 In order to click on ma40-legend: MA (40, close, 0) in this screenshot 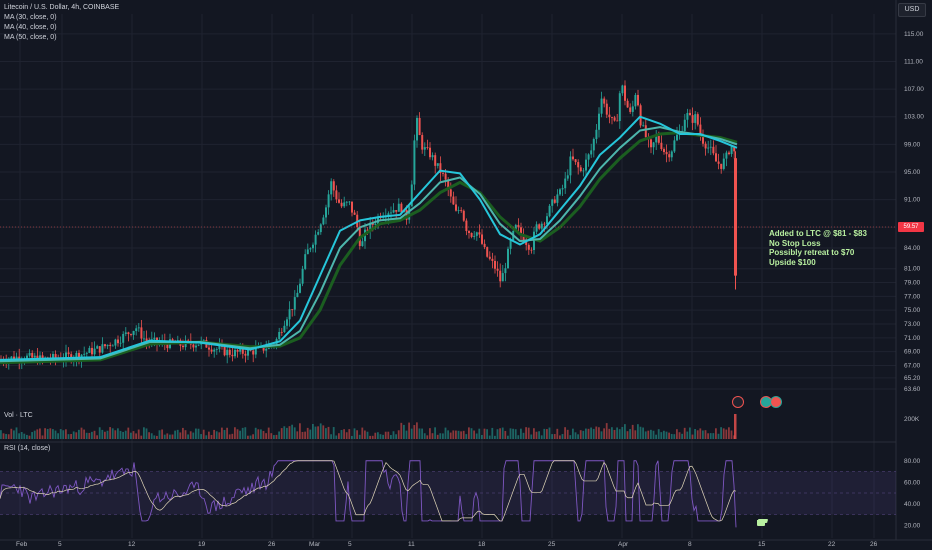, I will do `click(30, 27)`.